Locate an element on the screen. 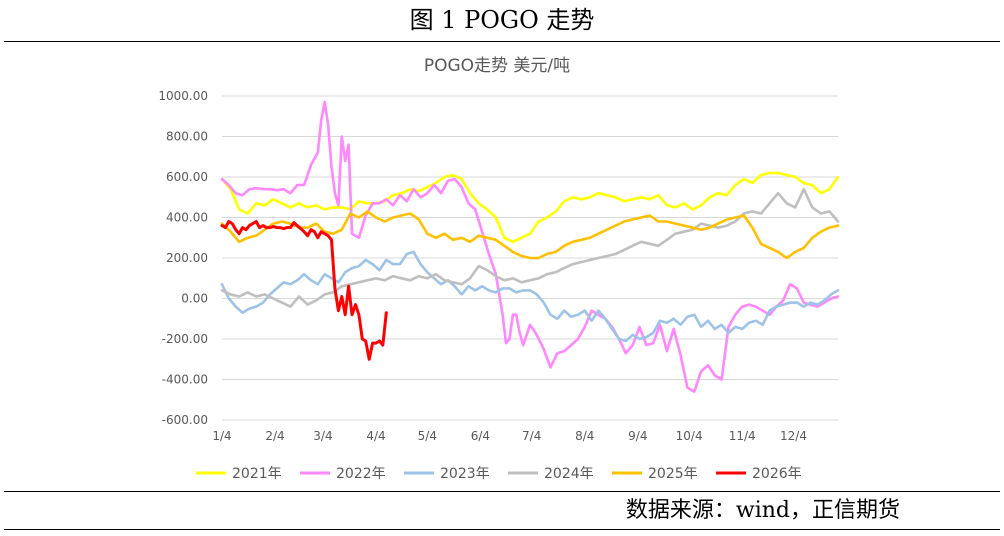 This screenshot has height=536, width=1004. chart-title: POGO走势 美元/吨 is located at coordinates (497, 66).